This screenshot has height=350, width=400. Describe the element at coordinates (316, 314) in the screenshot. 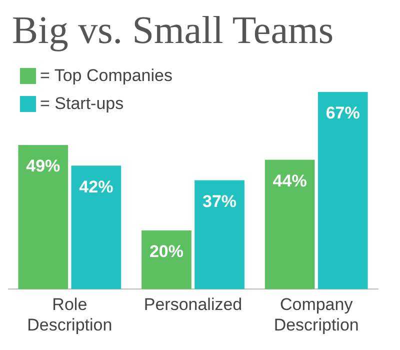

I see `x-tick-label: Company Description` at that location.